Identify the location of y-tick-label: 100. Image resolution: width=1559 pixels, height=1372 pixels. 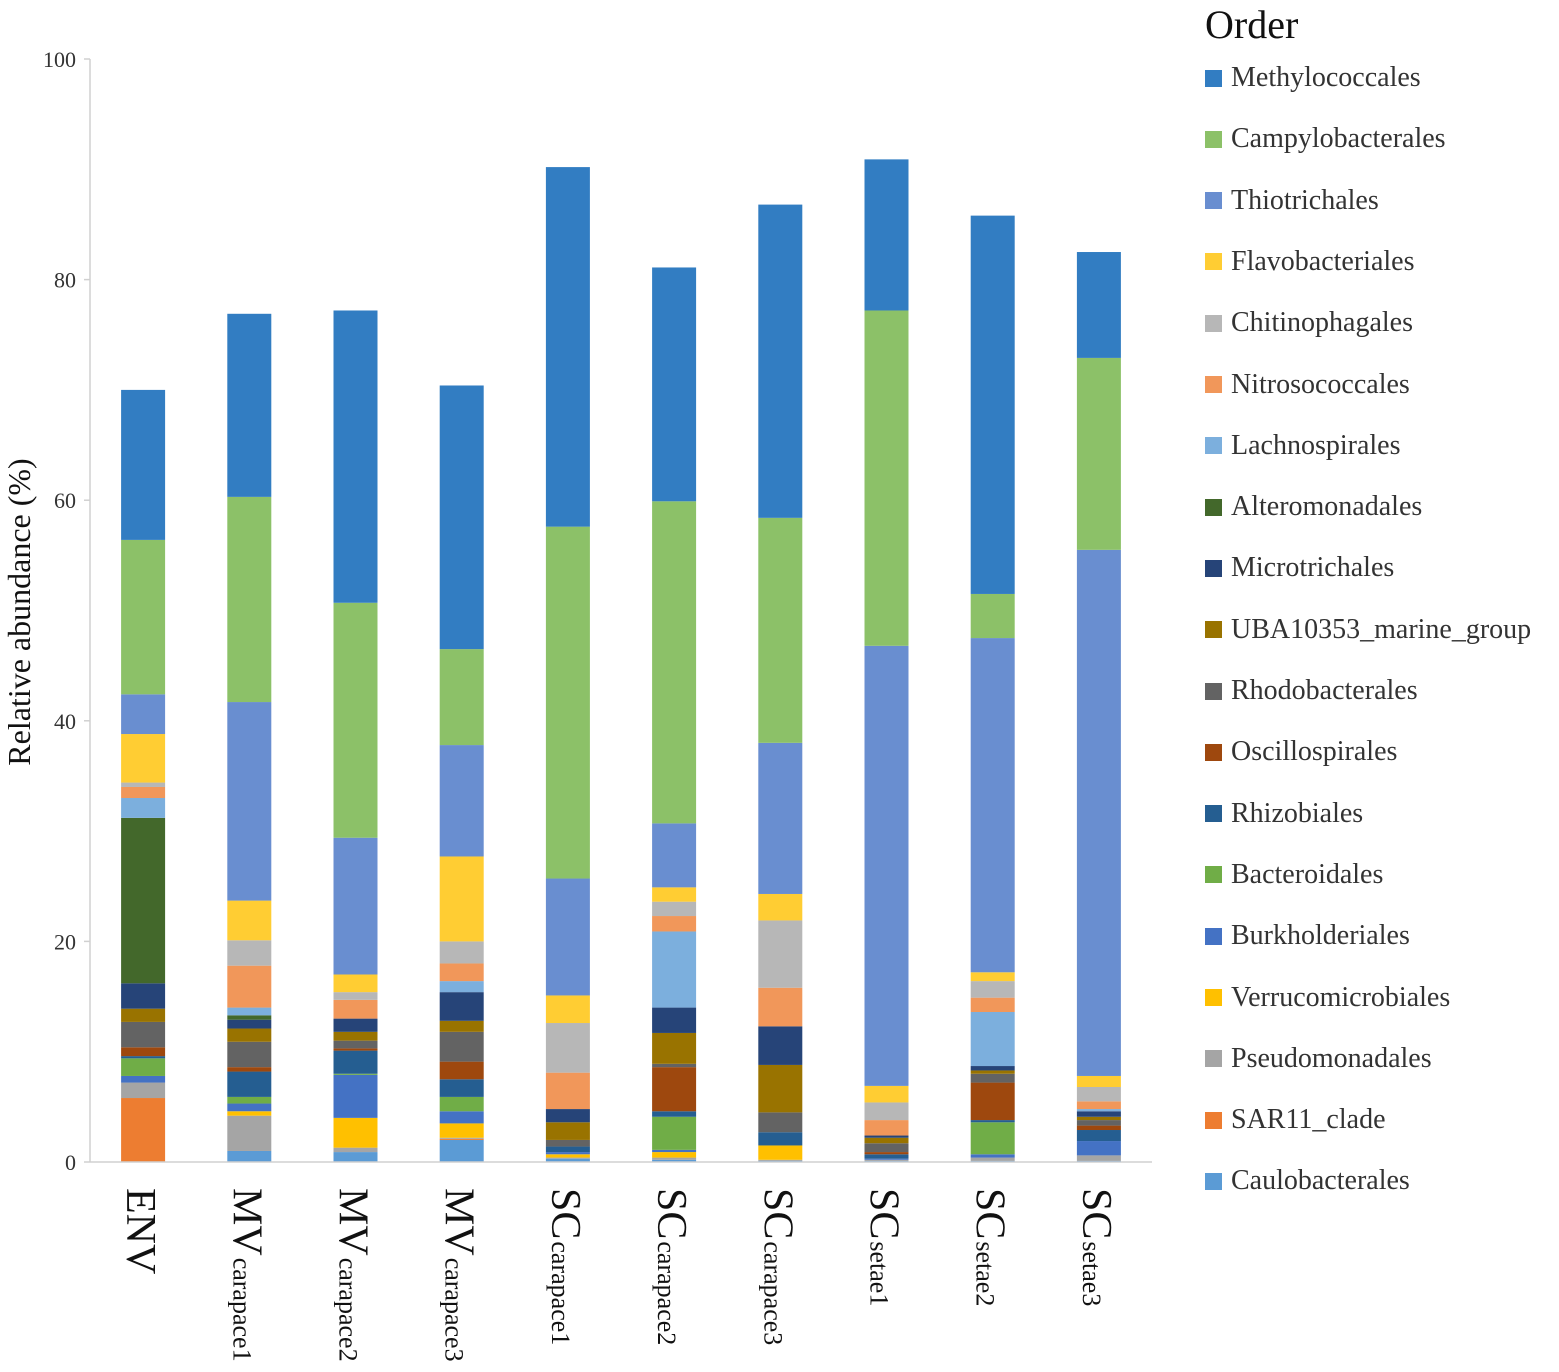
(59, 59).